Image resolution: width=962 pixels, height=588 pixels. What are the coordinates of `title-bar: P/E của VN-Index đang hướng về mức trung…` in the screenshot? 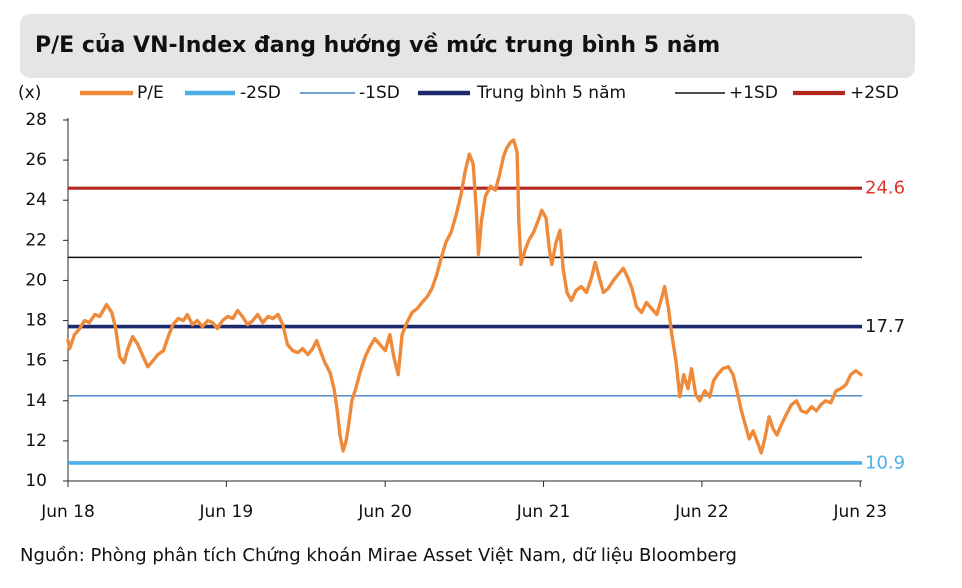 It's located at (467, 46).